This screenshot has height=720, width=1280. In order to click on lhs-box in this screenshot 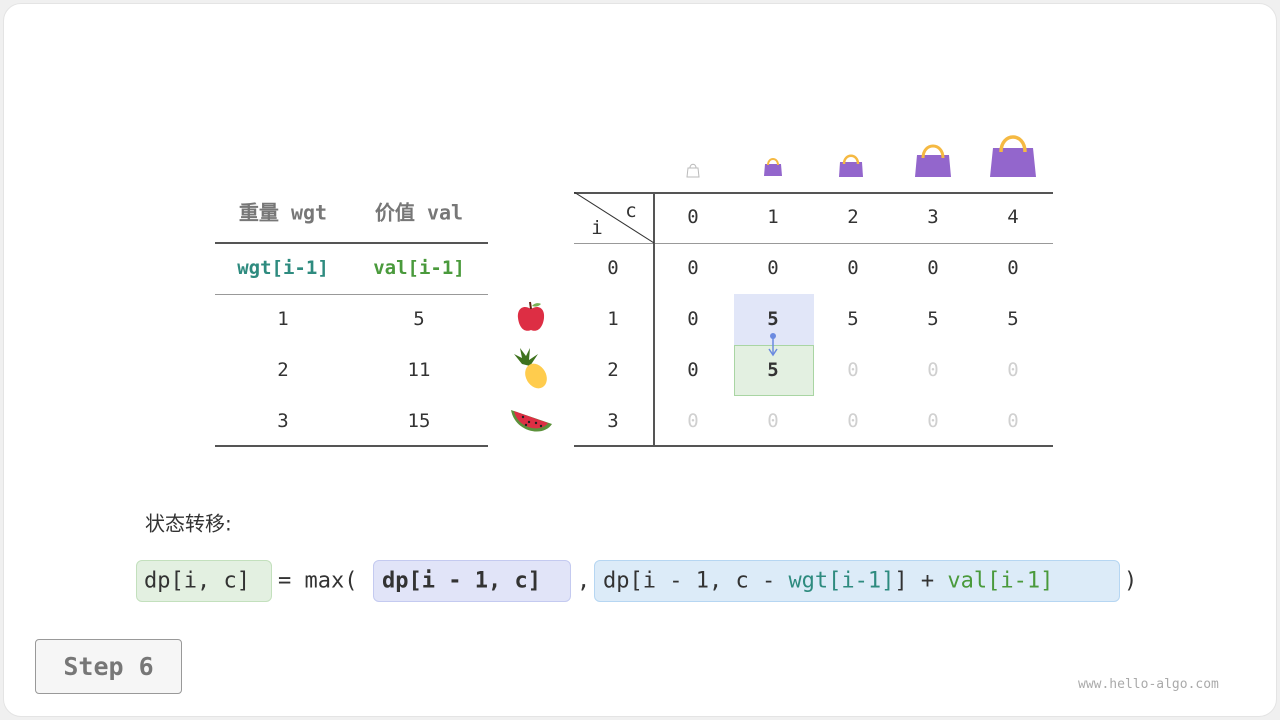, I will do `click(204, 581)`.